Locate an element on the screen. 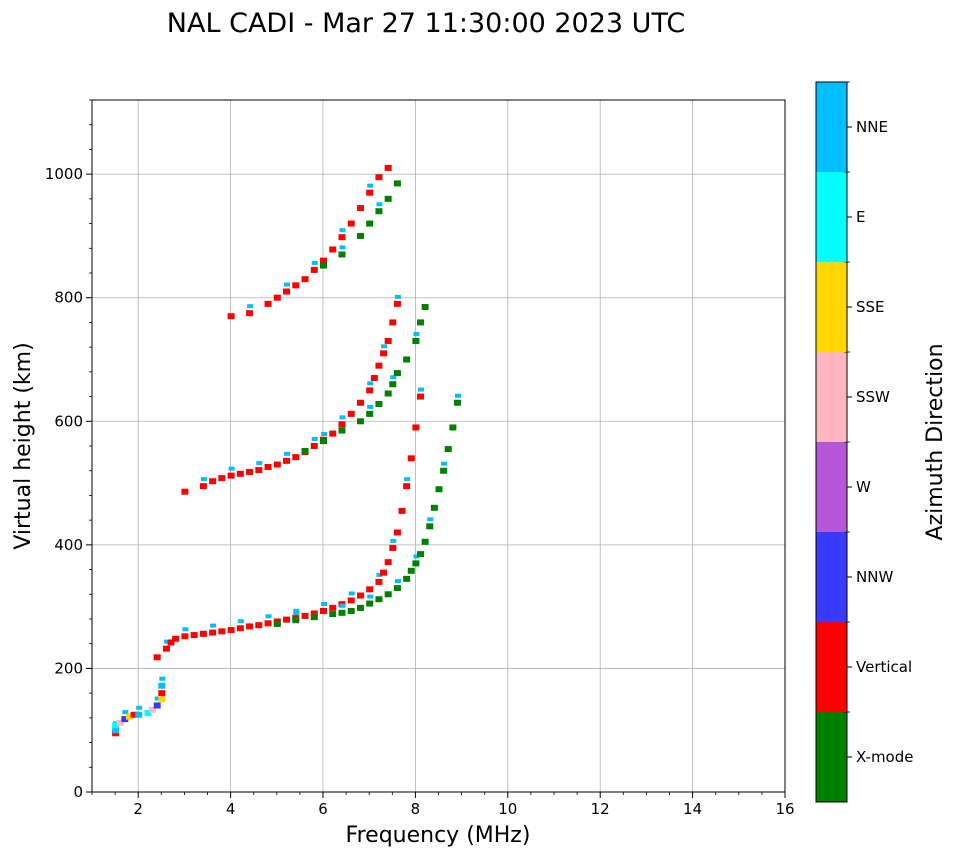 This screenshot has width=958, height=857. colorbar: X-mode Vertical NNW W SSW SSE E NNE is located at coordinates (864, 442).